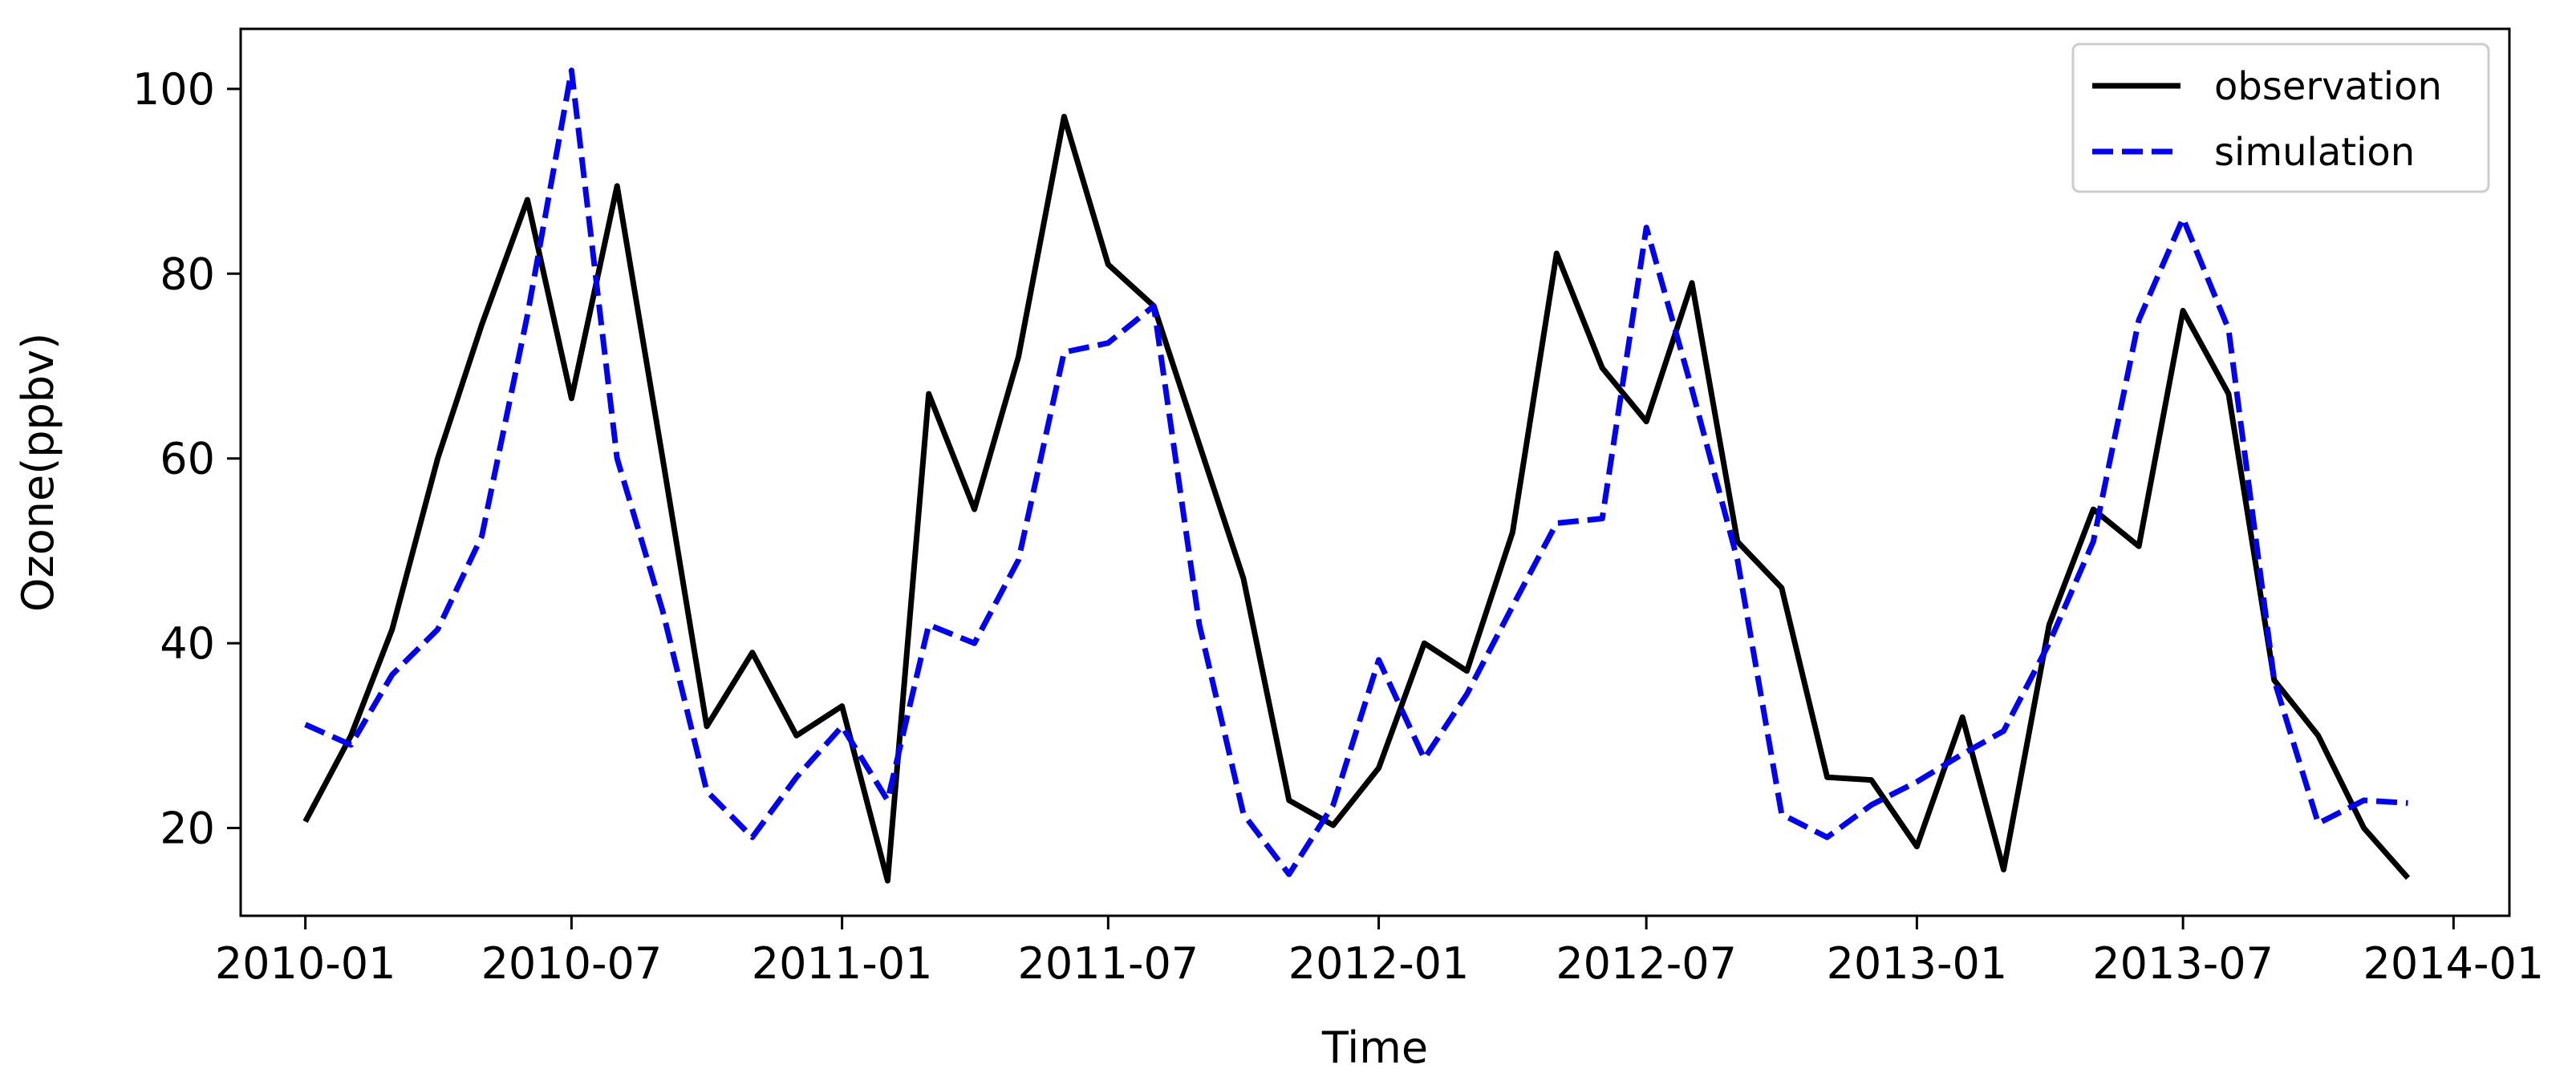 The height and width of the screenshot is (1085, 2576). What do you see at coordinates (187, 274) in the screenshot?
I see `y-tick-label: 80` at bounding box center [187, 274].